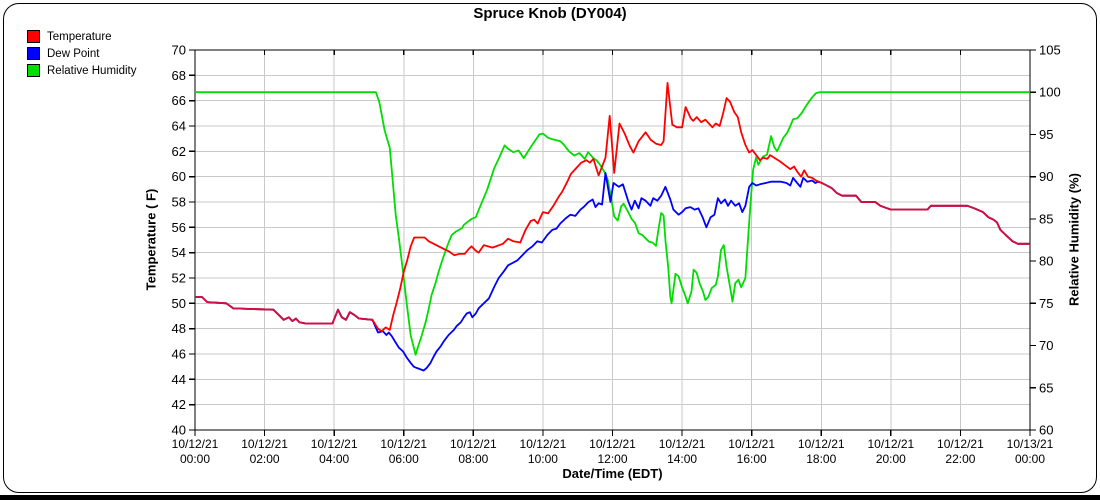 The height and width of the screenshot is (500, 1100). I want to click on x-axis-title: Date/Time (EDT), so click(612, 473).